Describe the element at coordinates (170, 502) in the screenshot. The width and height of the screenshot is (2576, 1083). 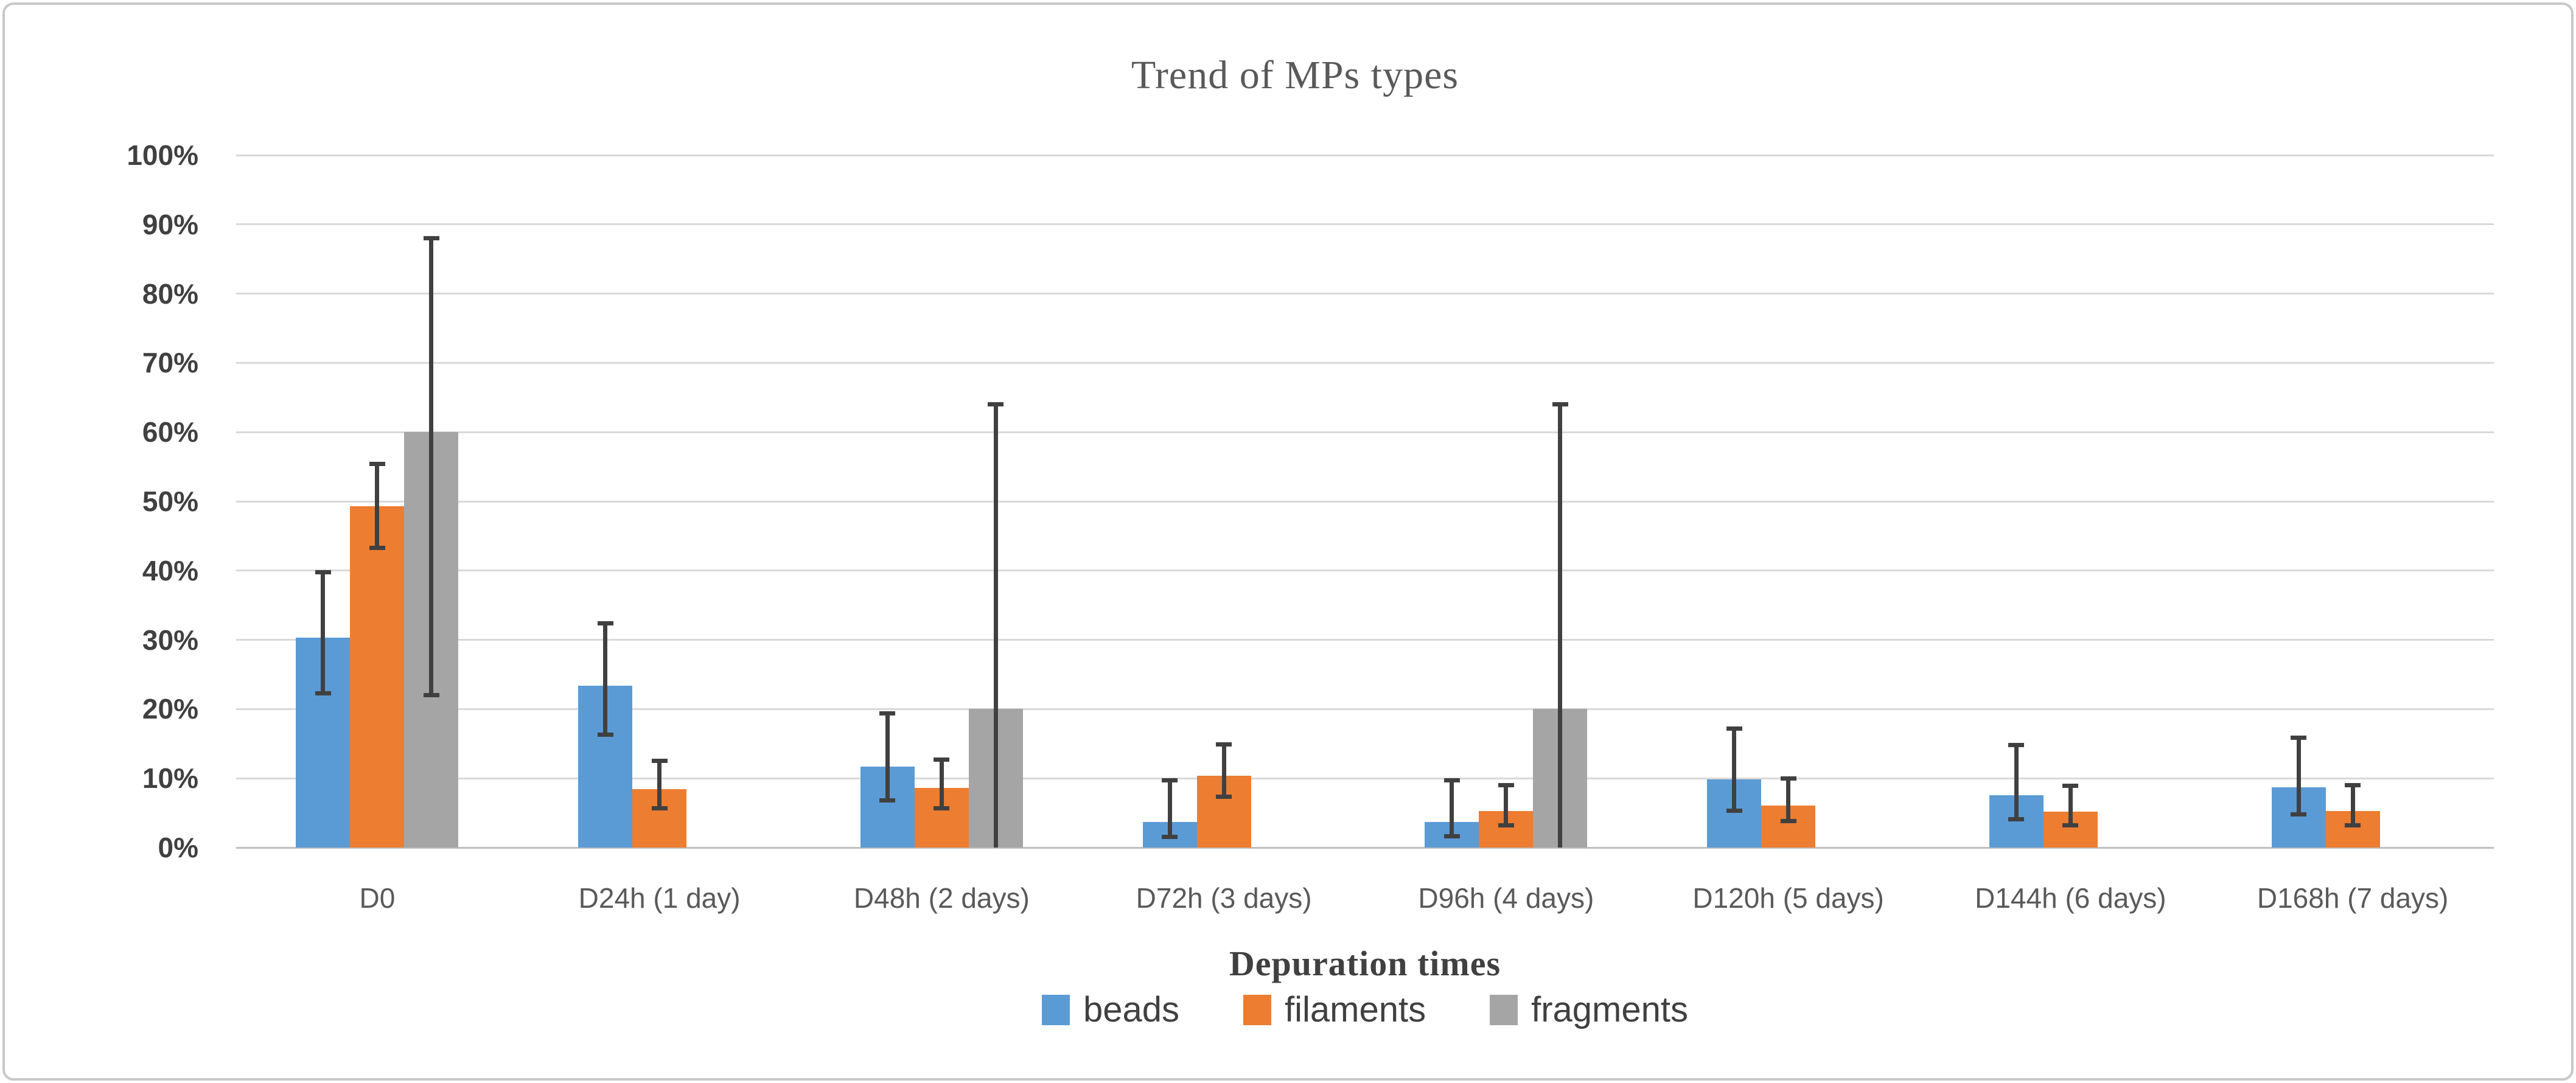
I see `y-tick-label-50: 50%` at that location.